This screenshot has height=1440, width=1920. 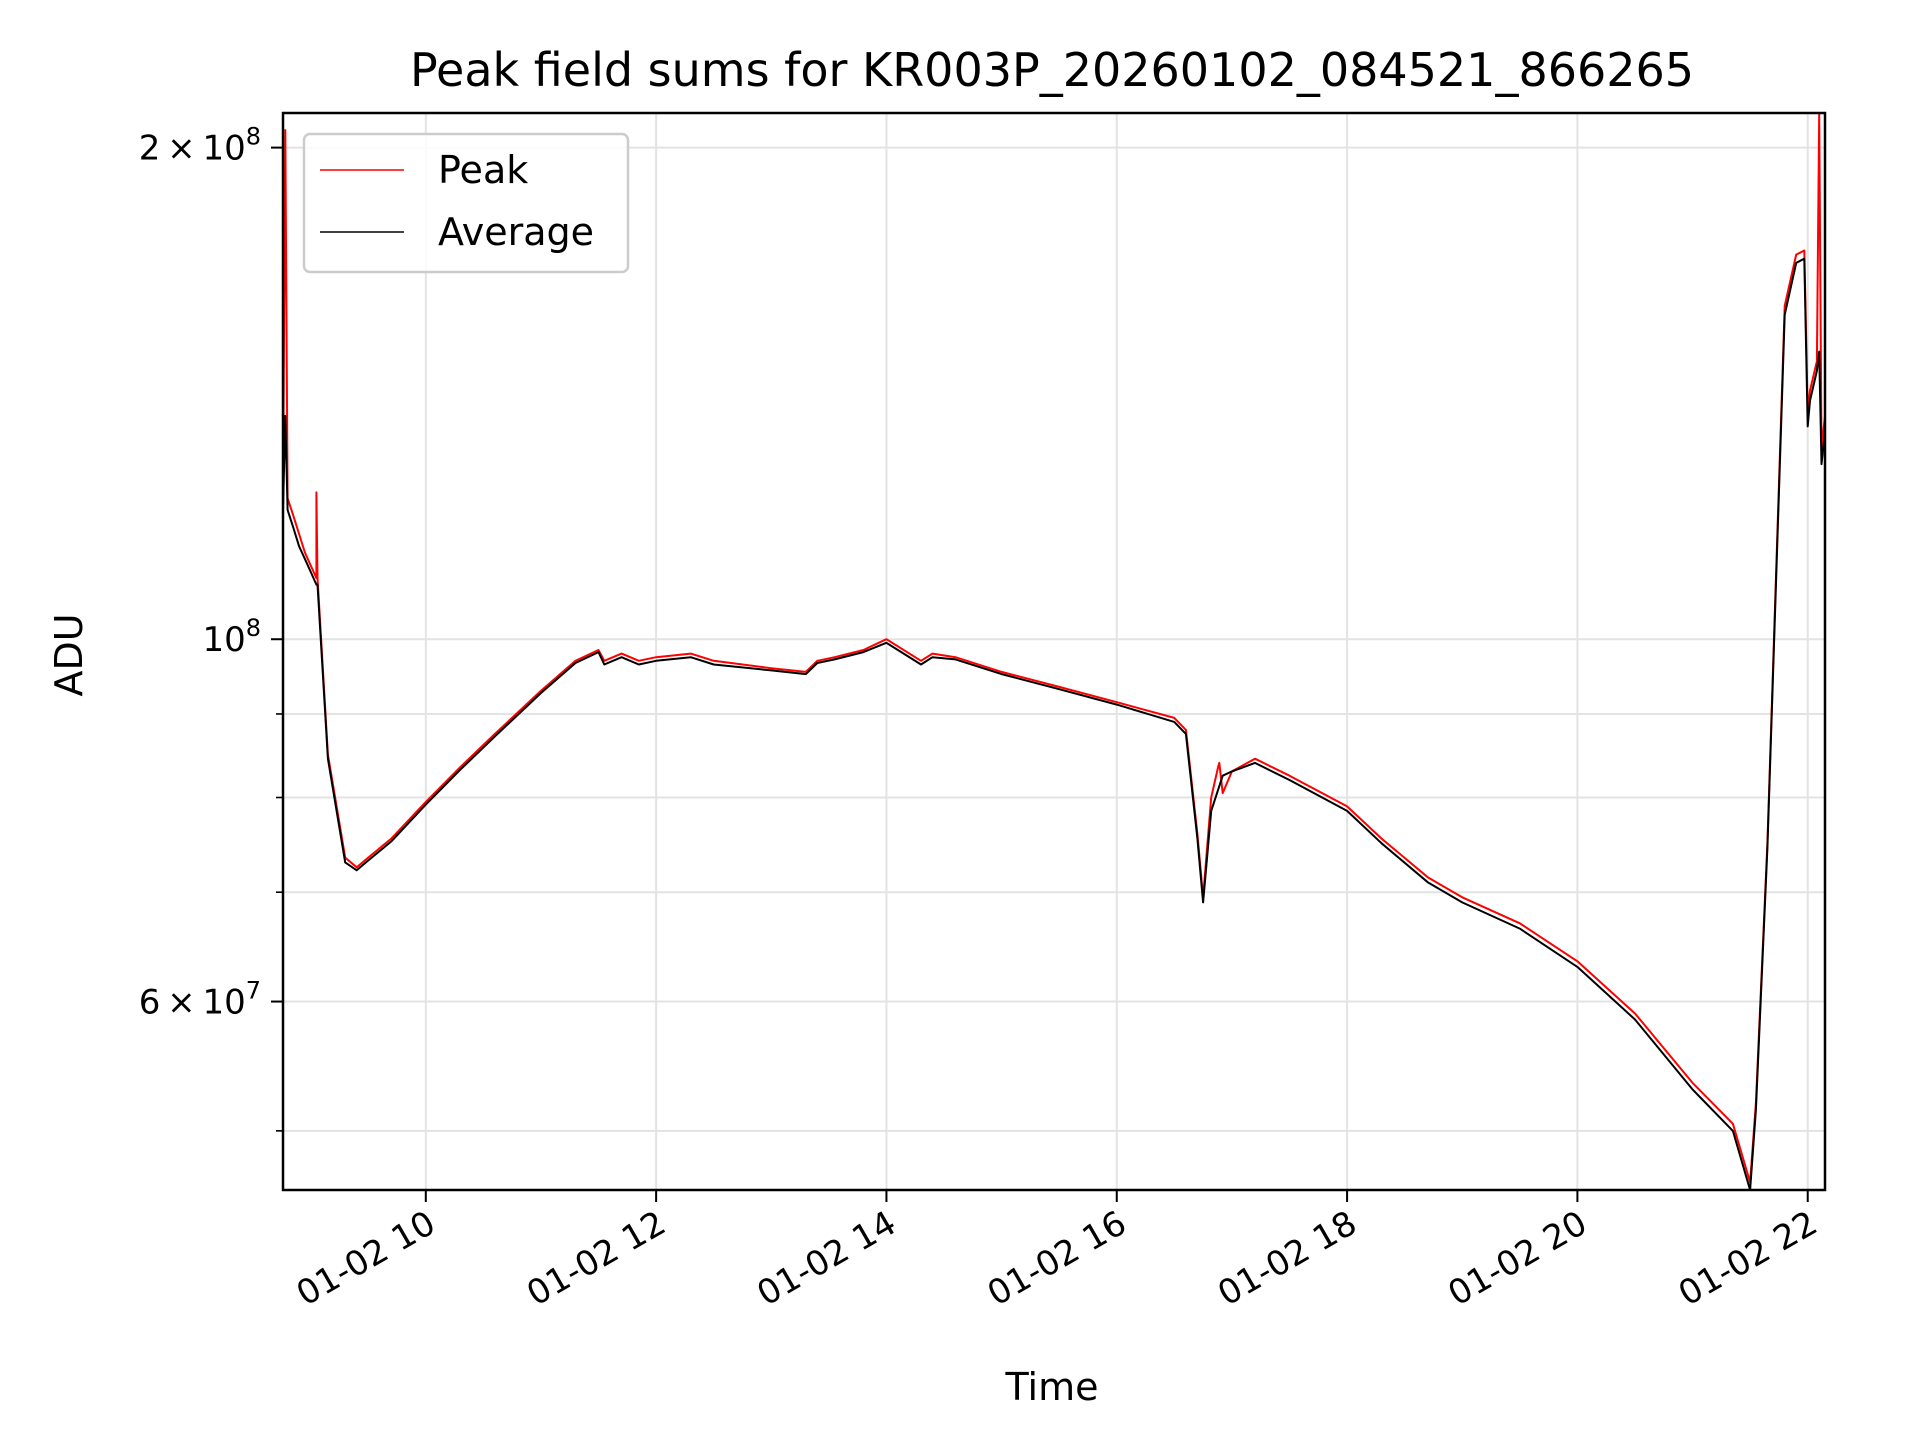 I want to click on y-axis: 2 × 108 108 6 × 107, so click(x=211, y=627).